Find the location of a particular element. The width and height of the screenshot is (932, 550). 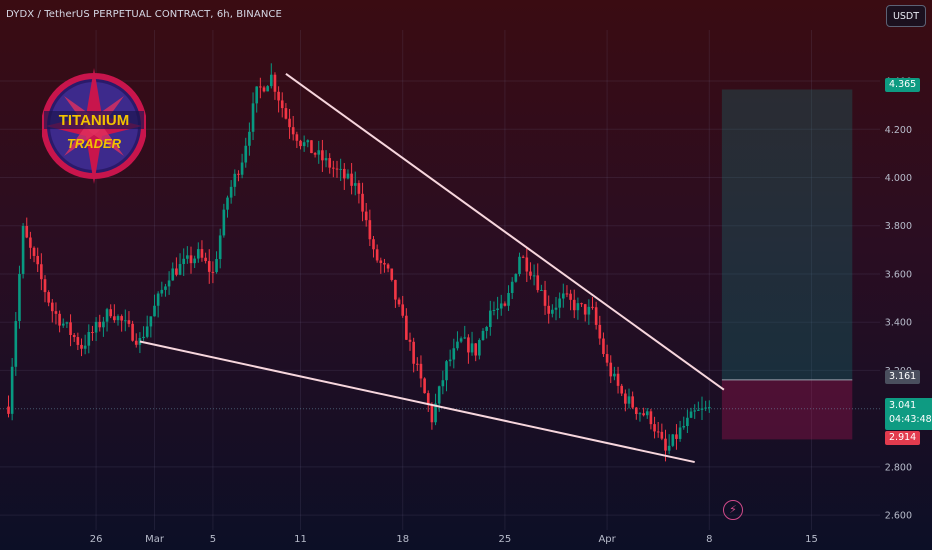

y-tick-label: 3.600 is located at coordinates (898, 274).